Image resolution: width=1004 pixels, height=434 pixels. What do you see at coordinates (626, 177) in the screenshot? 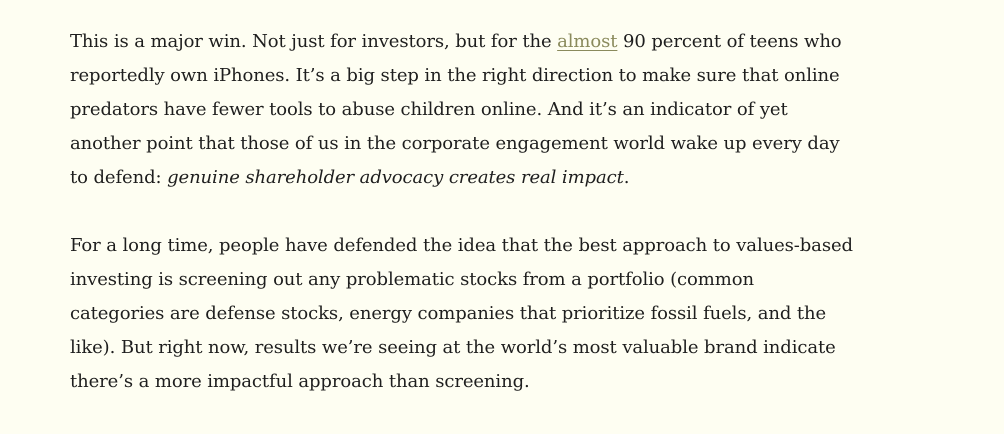
I see `text-segment: .` at bounding box center [626, 177].